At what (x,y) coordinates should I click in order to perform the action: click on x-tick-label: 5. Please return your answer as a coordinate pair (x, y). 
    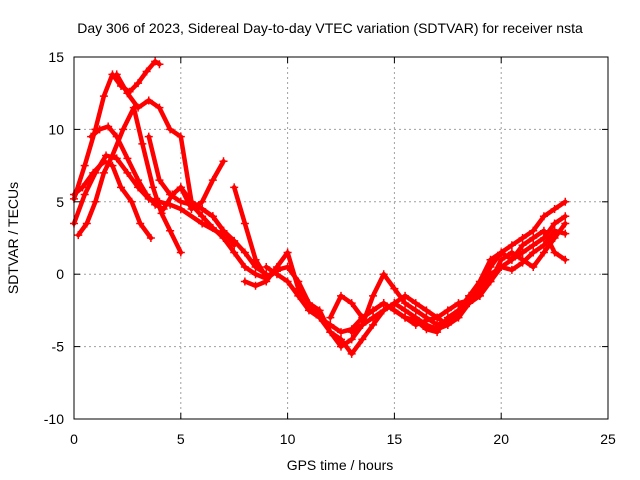
    Looking at the image, I should click on (181, 439).